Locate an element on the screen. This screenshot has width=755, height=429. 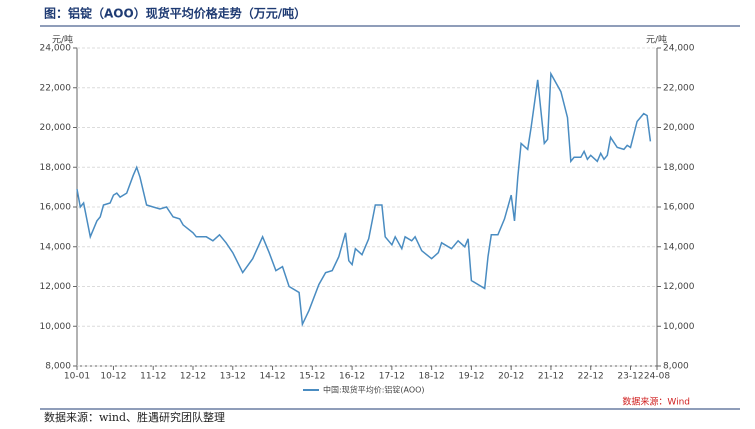
x-tick-label: 23-12 is located at coordinates (630, 377).